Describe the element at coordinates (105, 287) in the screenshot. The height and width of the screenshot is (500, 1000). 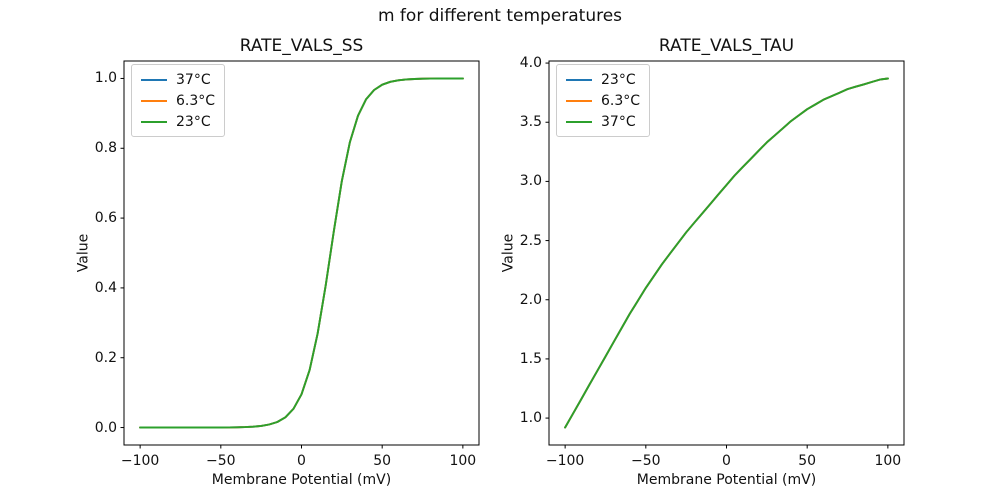
I see `y-tick-label: 0.4` at that location.